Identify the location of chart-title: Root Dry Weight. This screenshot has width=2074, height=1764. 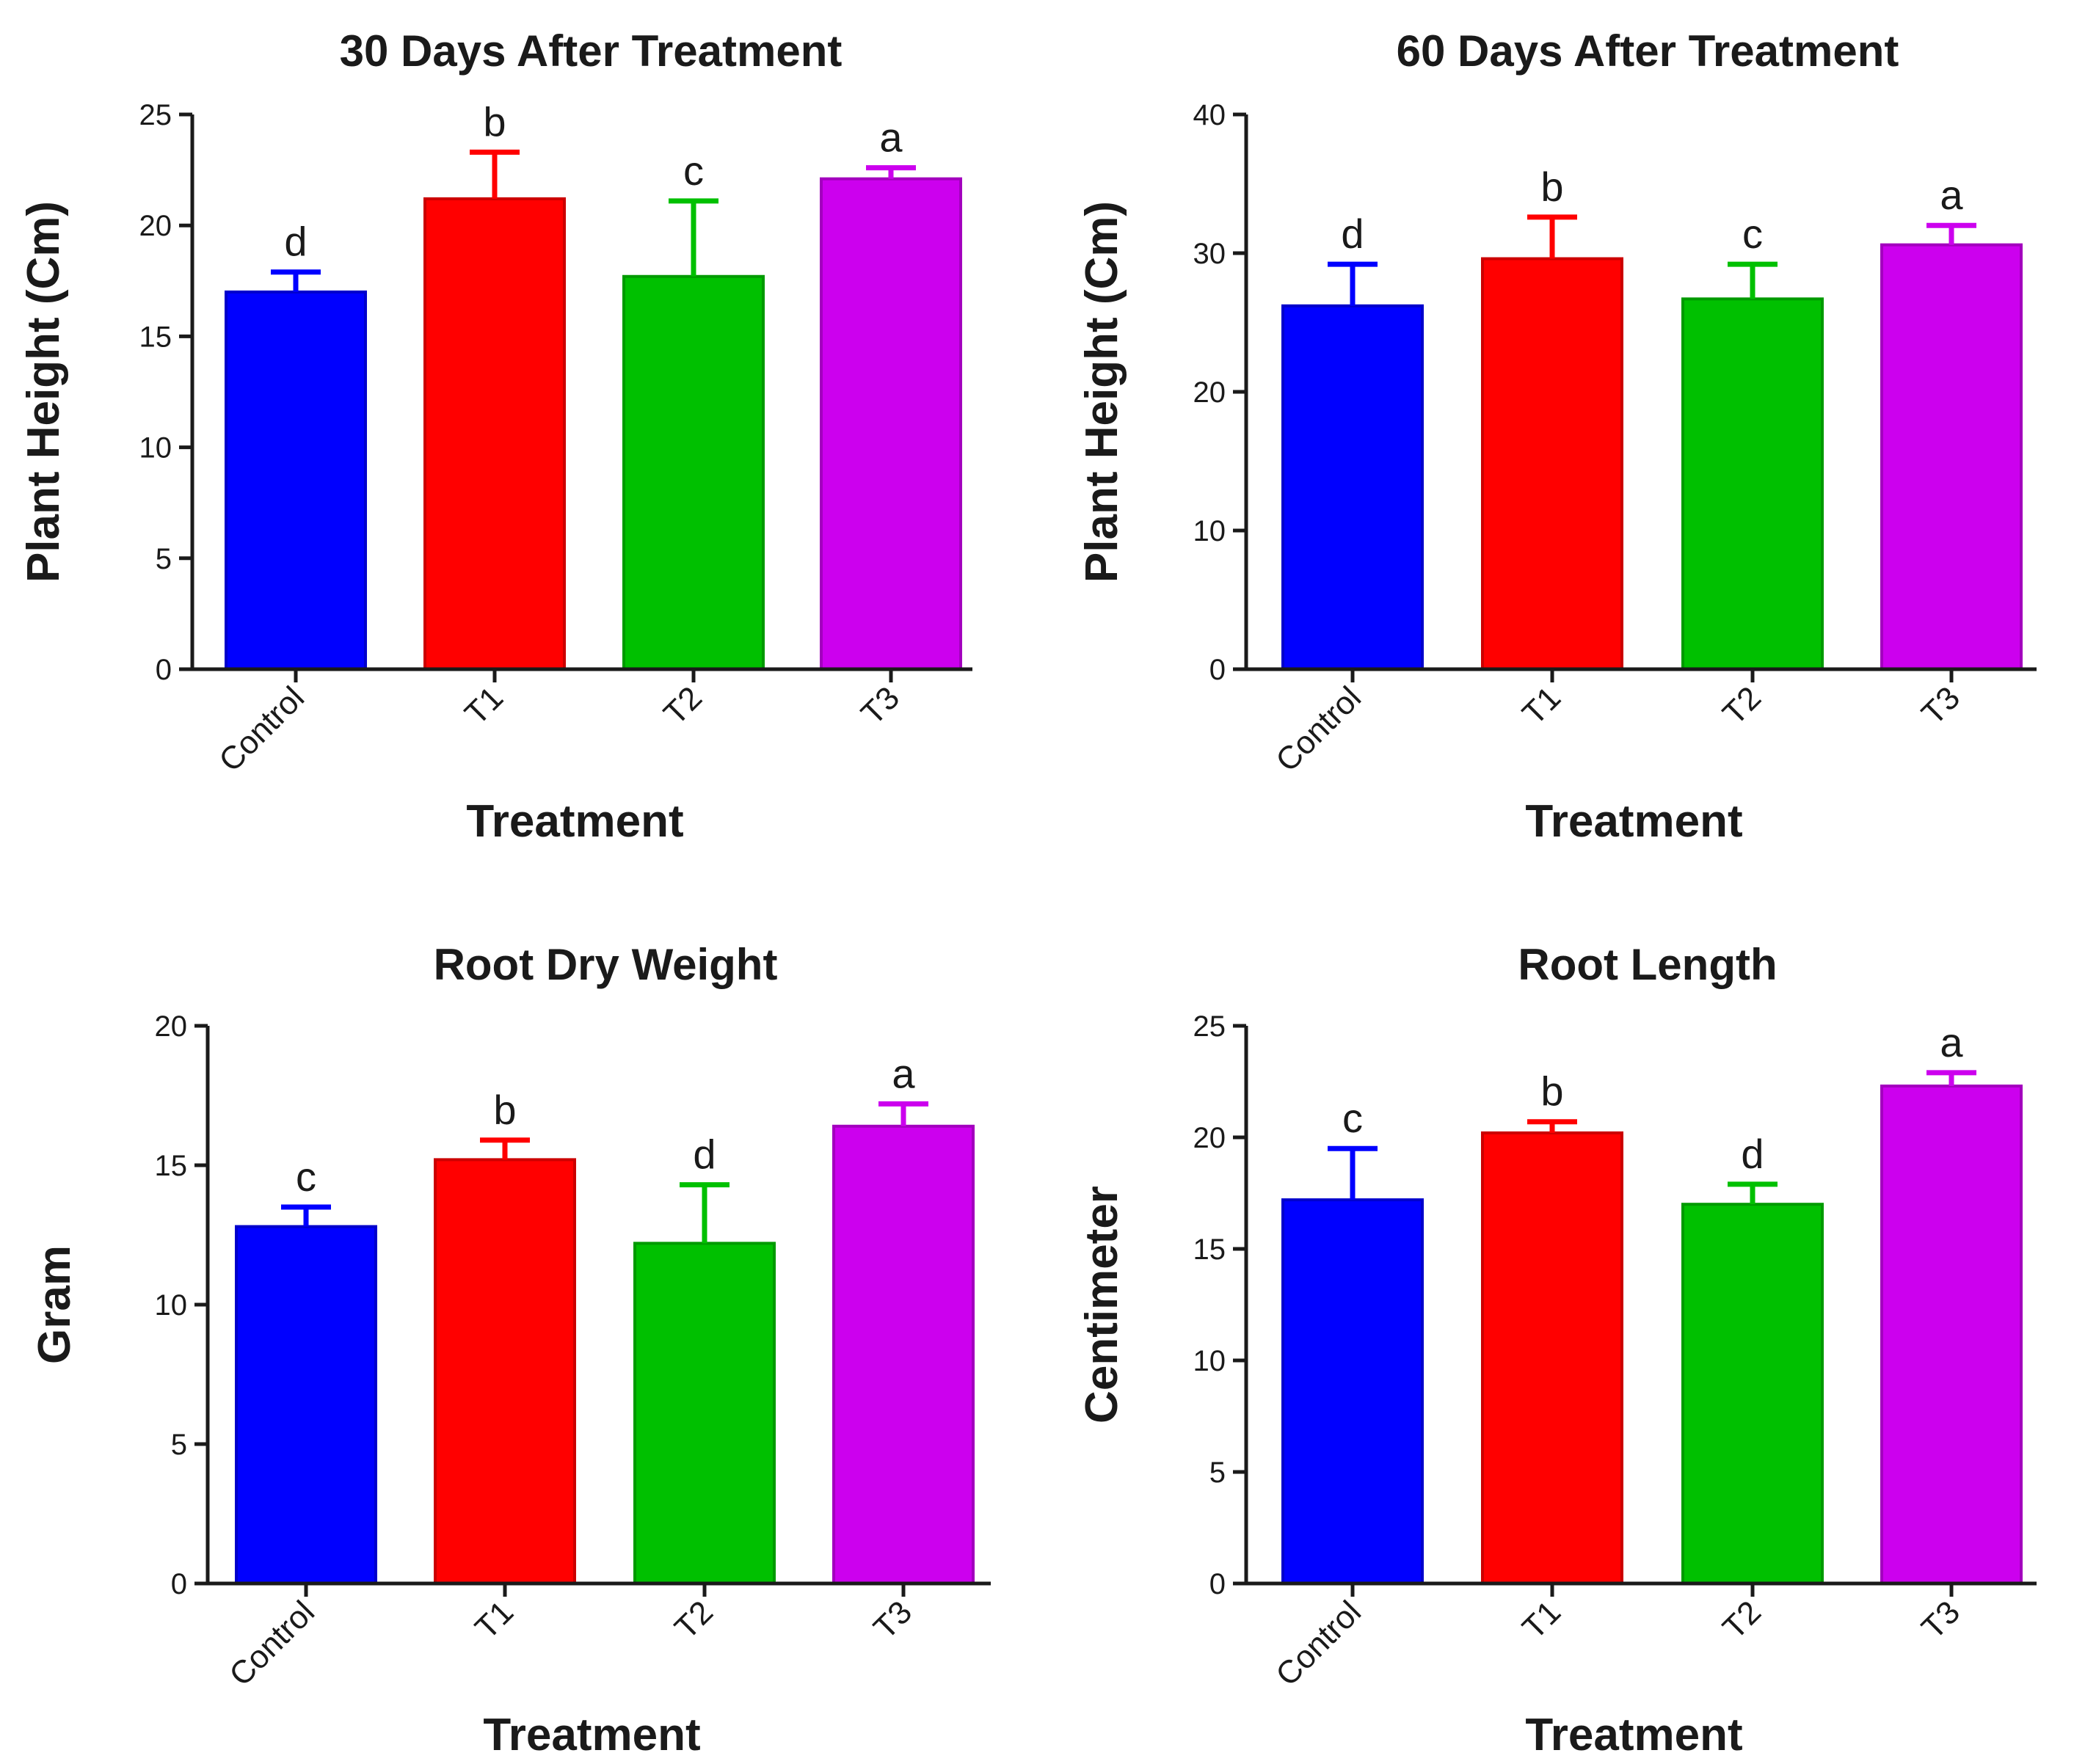
(606, 964).